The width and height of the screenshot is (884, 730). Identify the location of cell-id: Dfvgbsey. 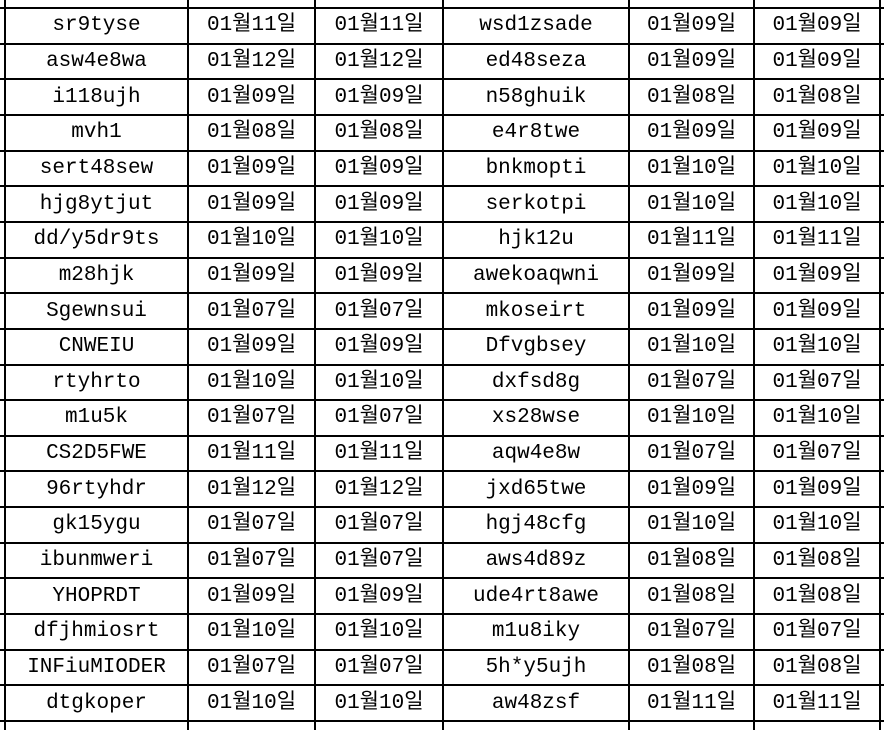
(536, 347).